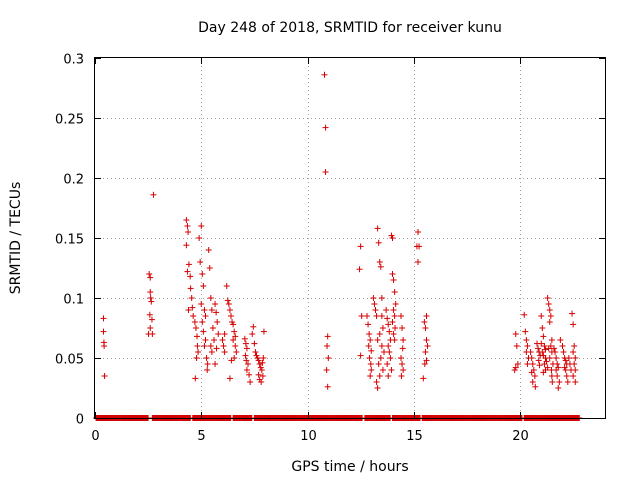  I want to click on y-tick-label: 0.2, so click(73, 180).